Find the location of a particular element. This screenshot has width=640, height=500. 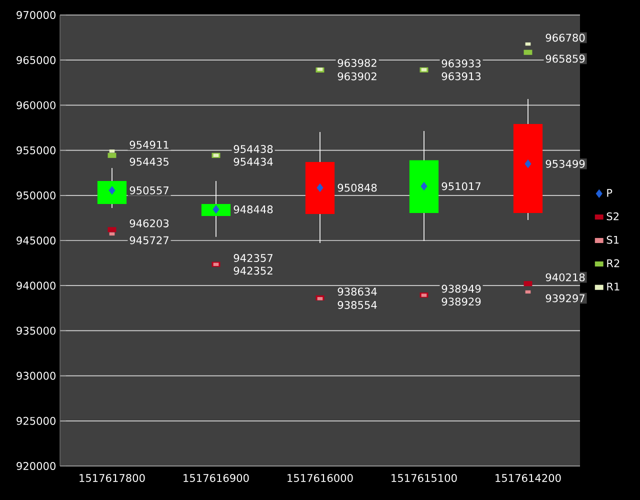

data-label: 938634 is located at coordinates (357, 292).